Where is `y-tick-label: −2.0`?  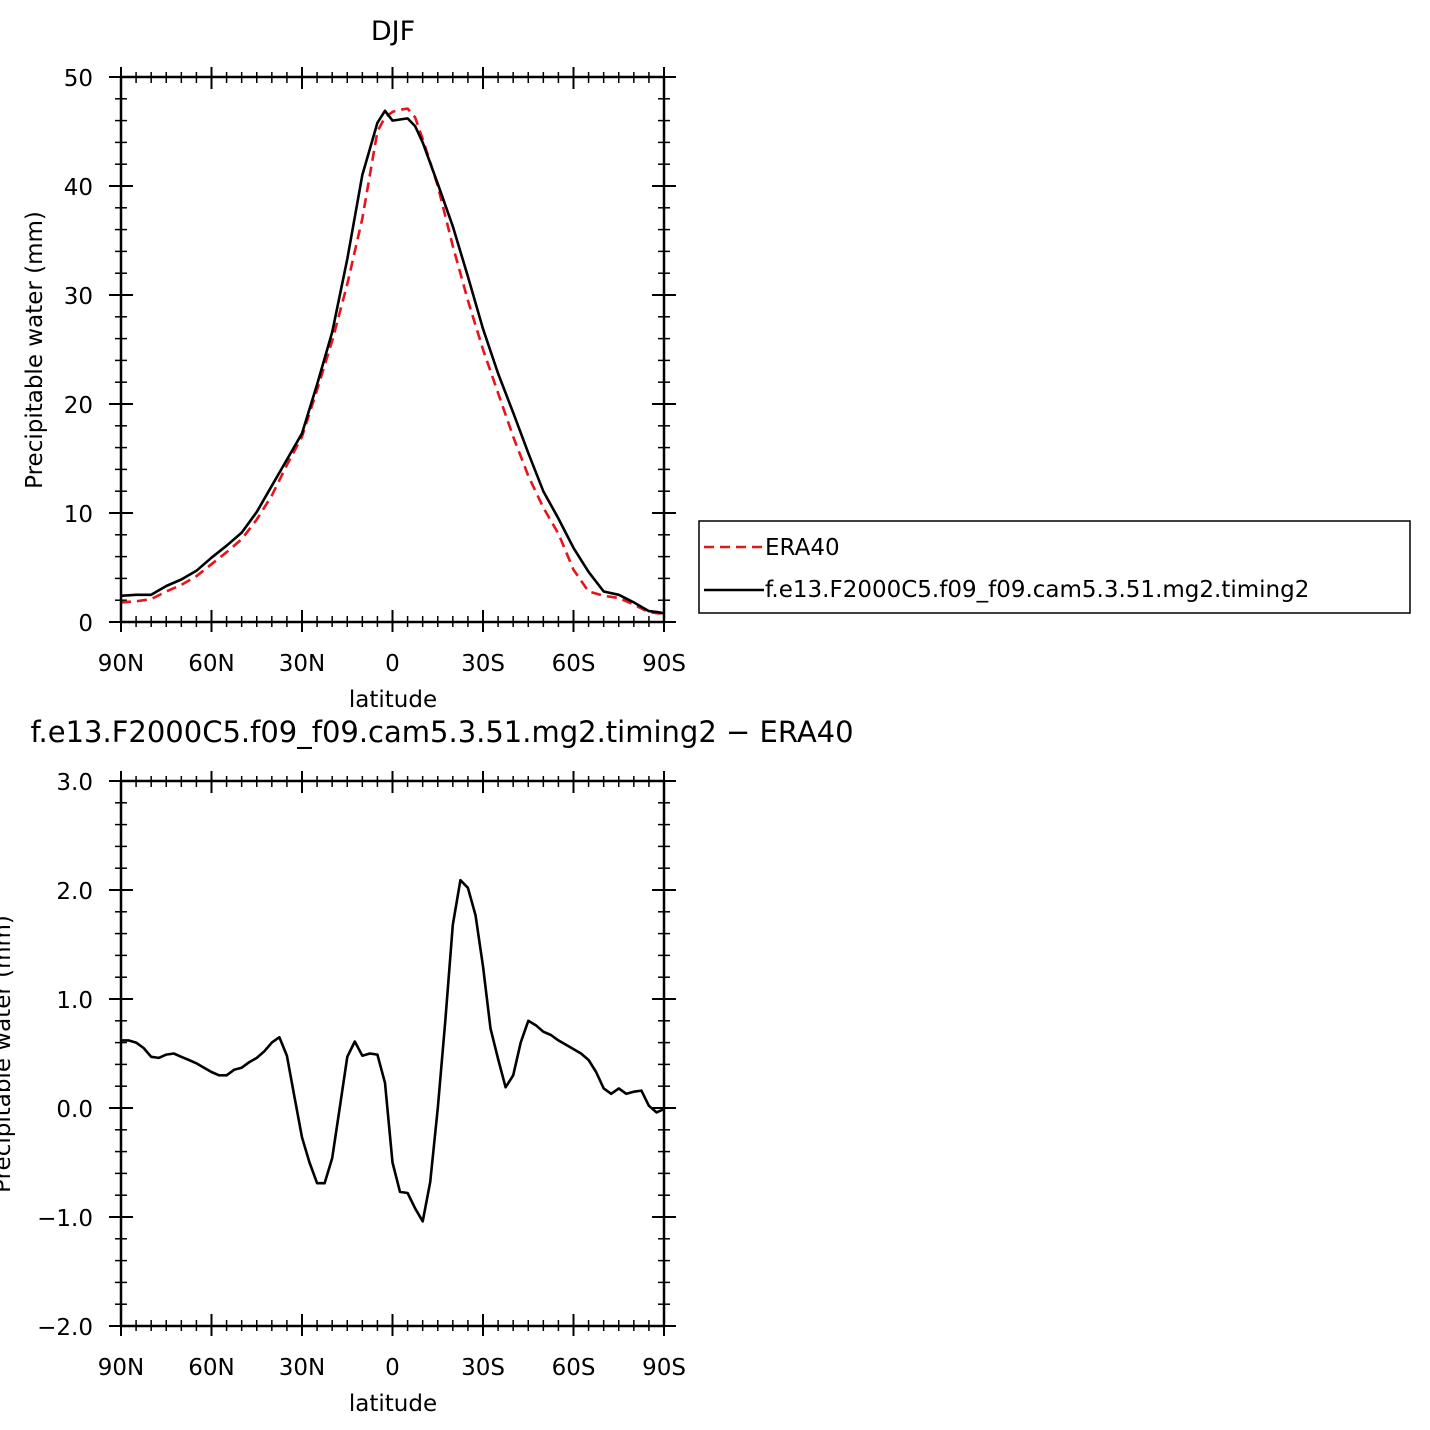 y-tick-label: −2.0 is located at coordinates (65, 1328).